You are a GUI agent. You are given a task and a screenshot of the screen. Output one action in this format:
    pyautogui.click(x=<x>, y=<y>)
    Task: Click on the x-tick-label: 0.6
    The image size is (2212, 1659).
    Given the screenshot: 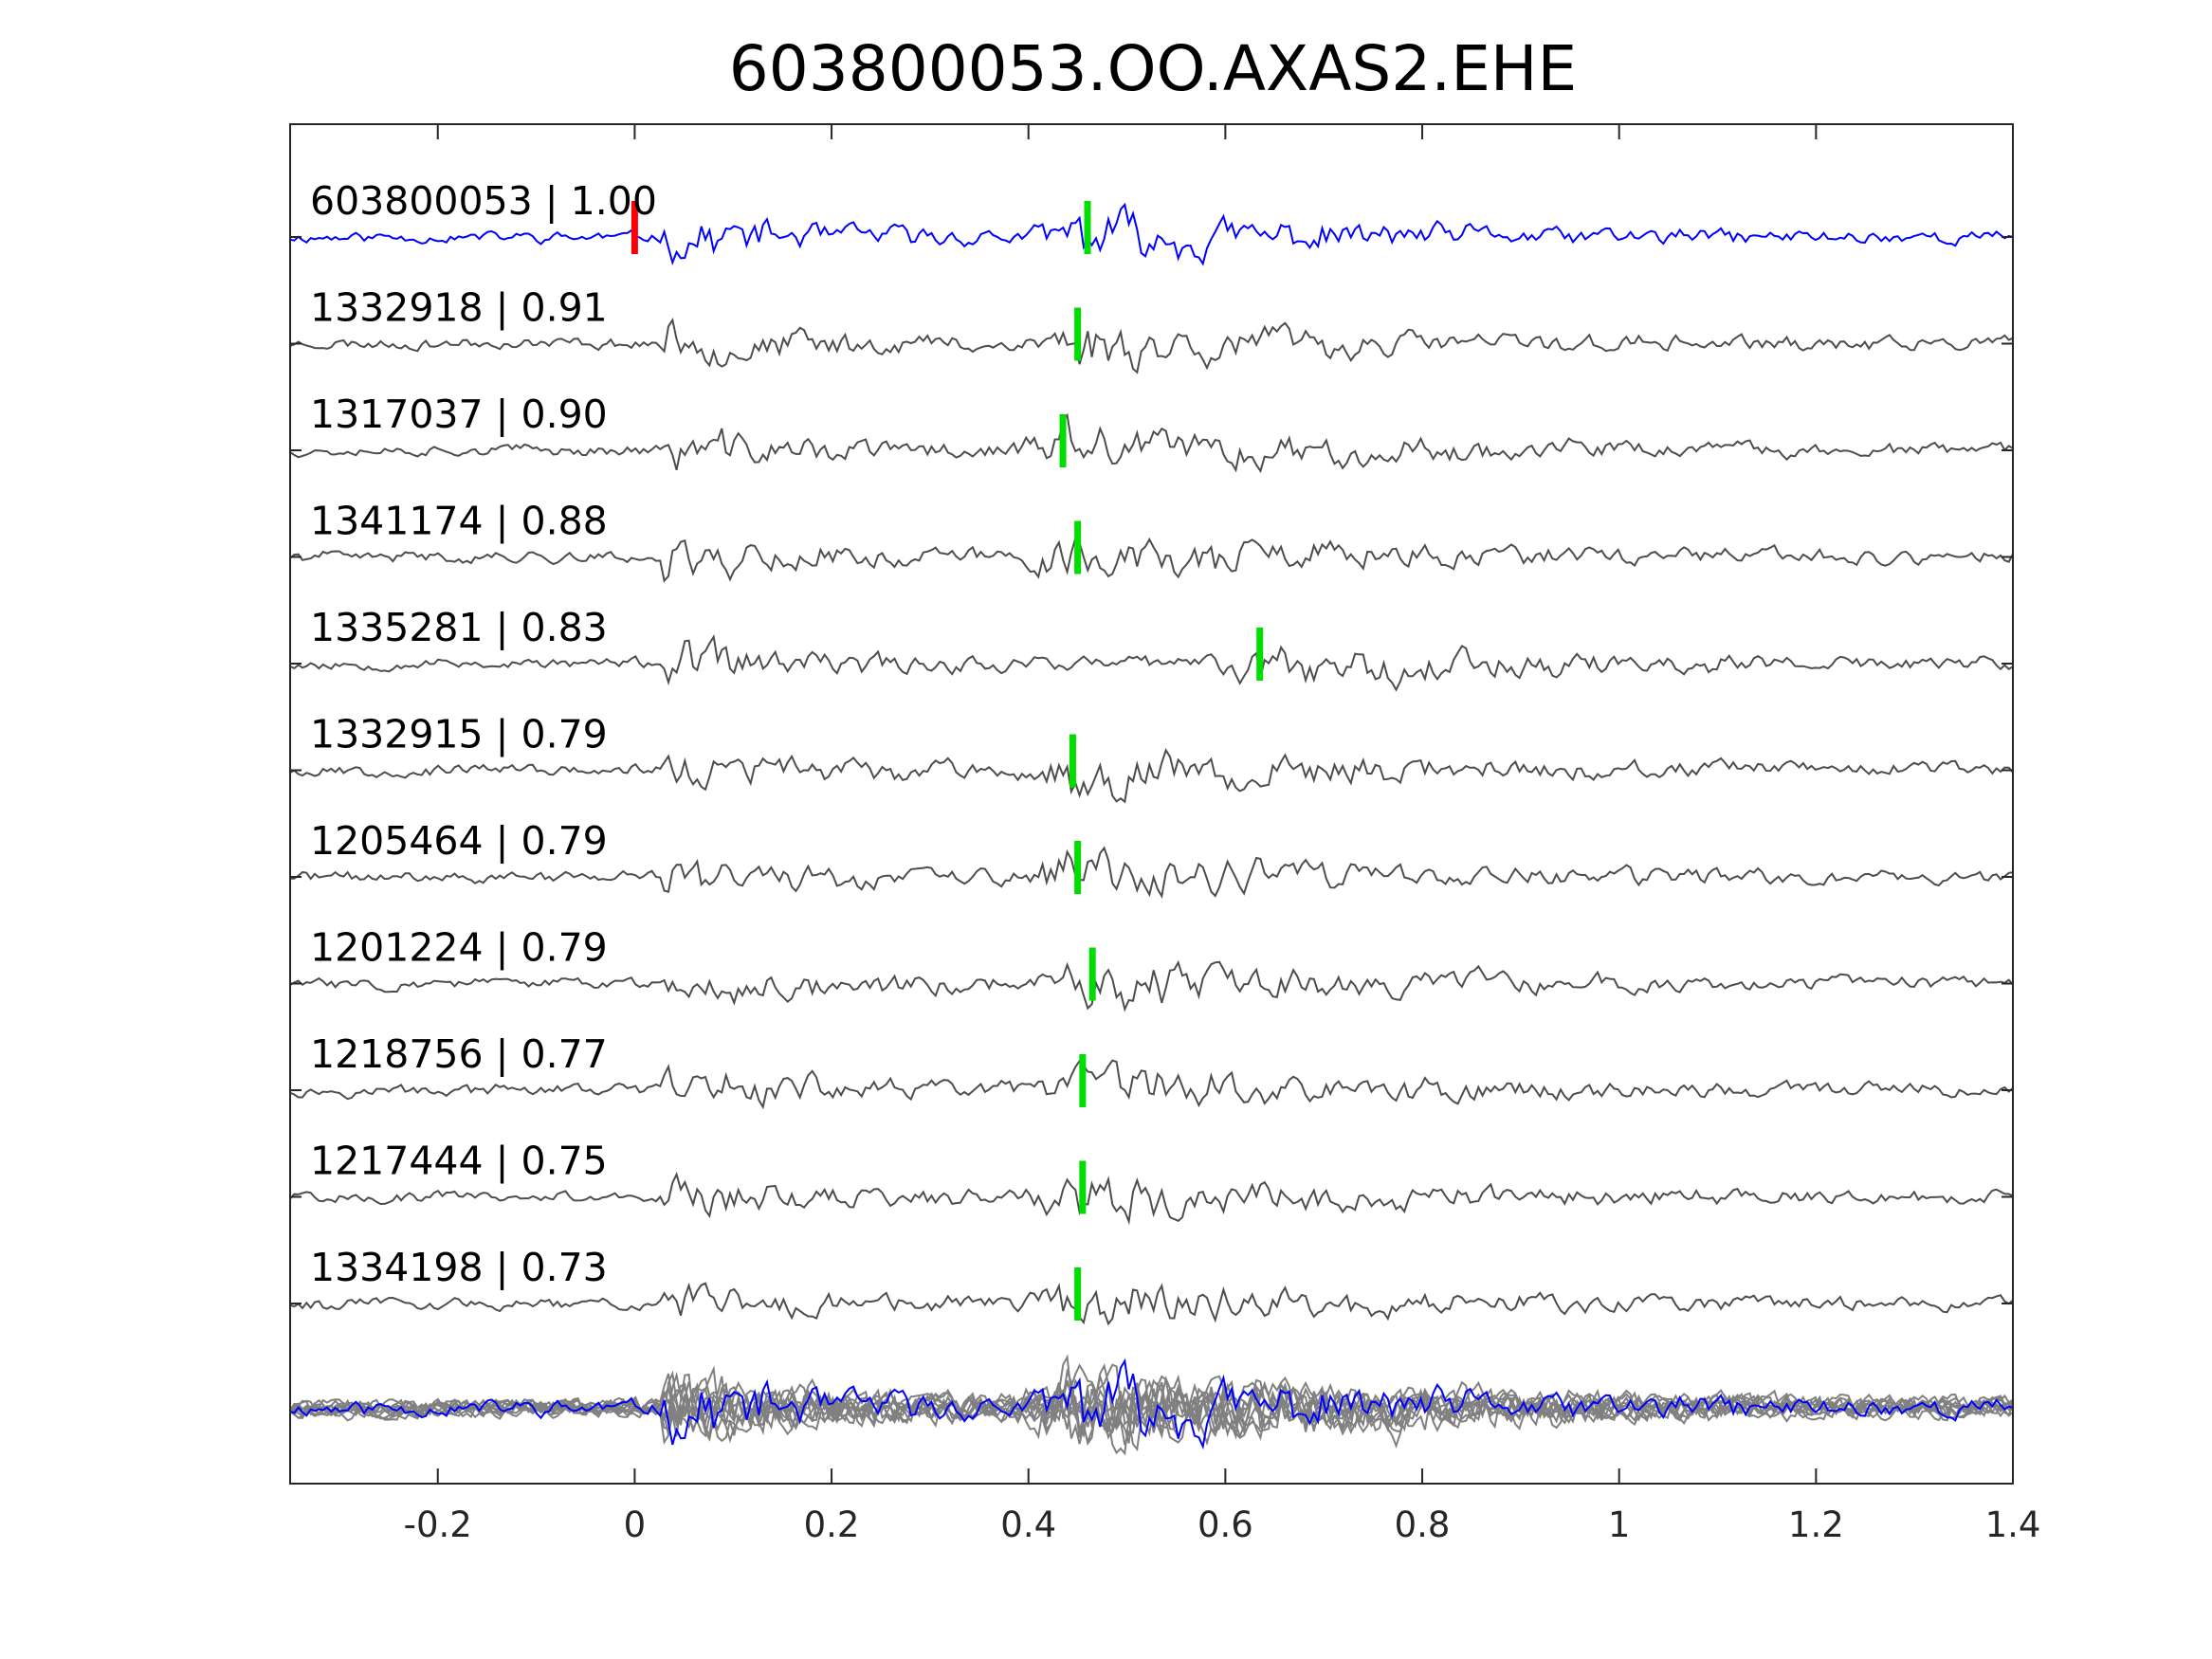 What is the action you would take?
    pyautogui.click(x=1225, y=1524)
    